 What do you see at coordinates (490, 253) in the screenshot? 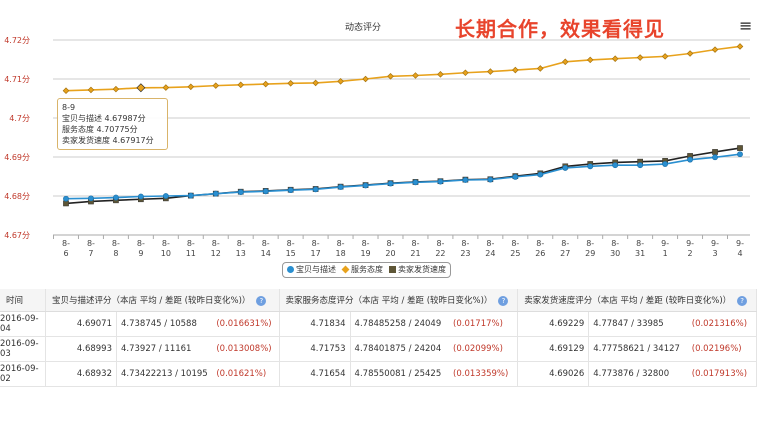
I see `x-tick-label: 24` at bounding box center [490, 253].